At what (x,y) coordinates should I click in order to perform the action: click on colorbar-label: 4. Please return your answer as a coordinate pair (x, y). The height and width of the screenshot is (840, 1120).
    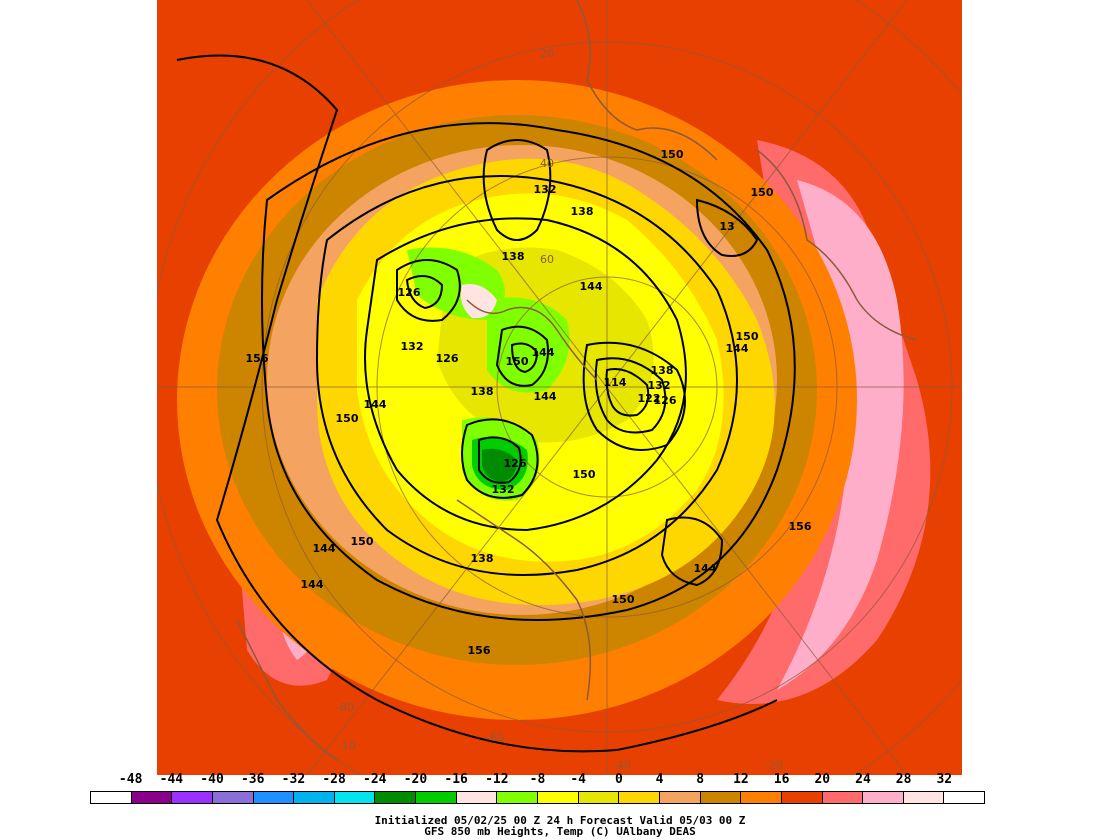
    Looking at the image, I should click on (659, 779).